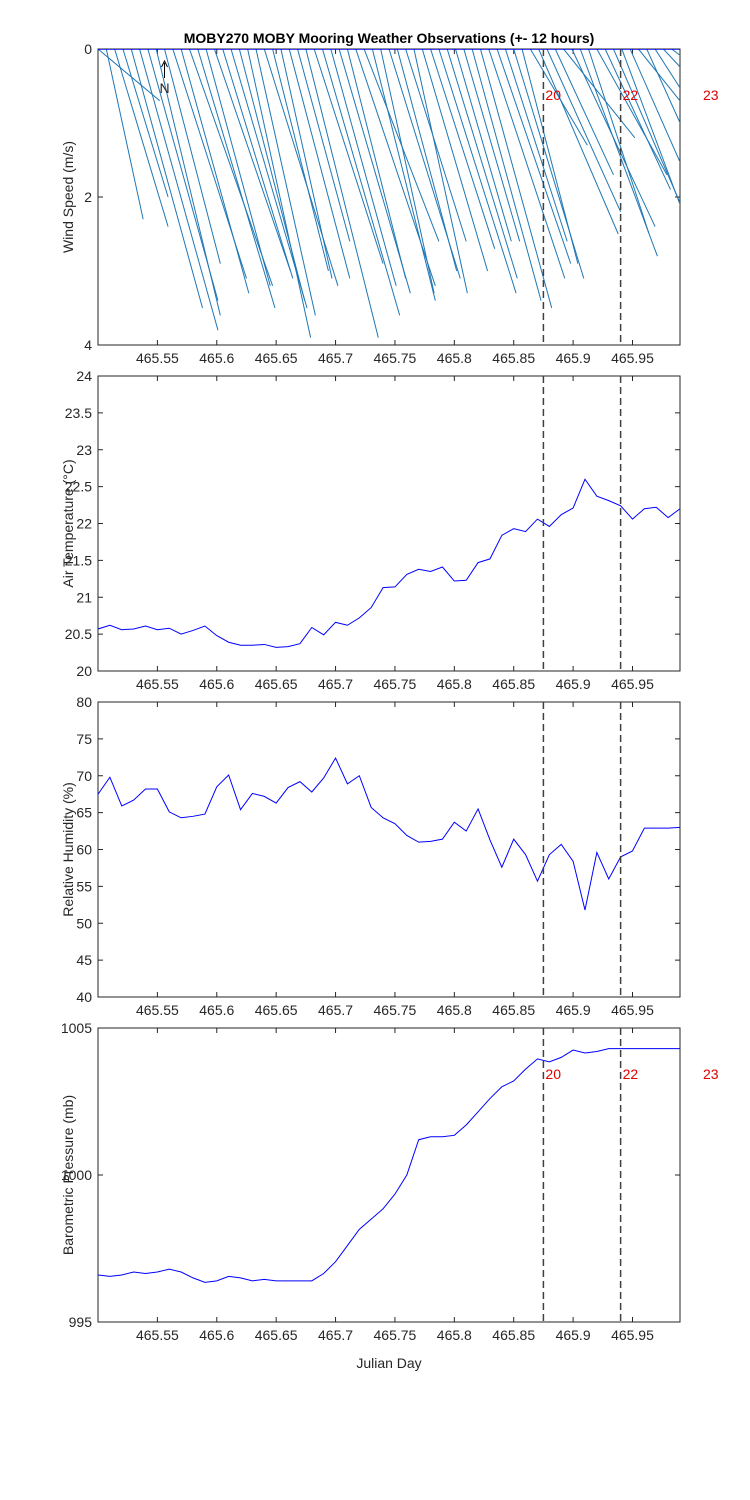  I want to click on relative-humidity-y-tick-label: 60, so click(84, 850).